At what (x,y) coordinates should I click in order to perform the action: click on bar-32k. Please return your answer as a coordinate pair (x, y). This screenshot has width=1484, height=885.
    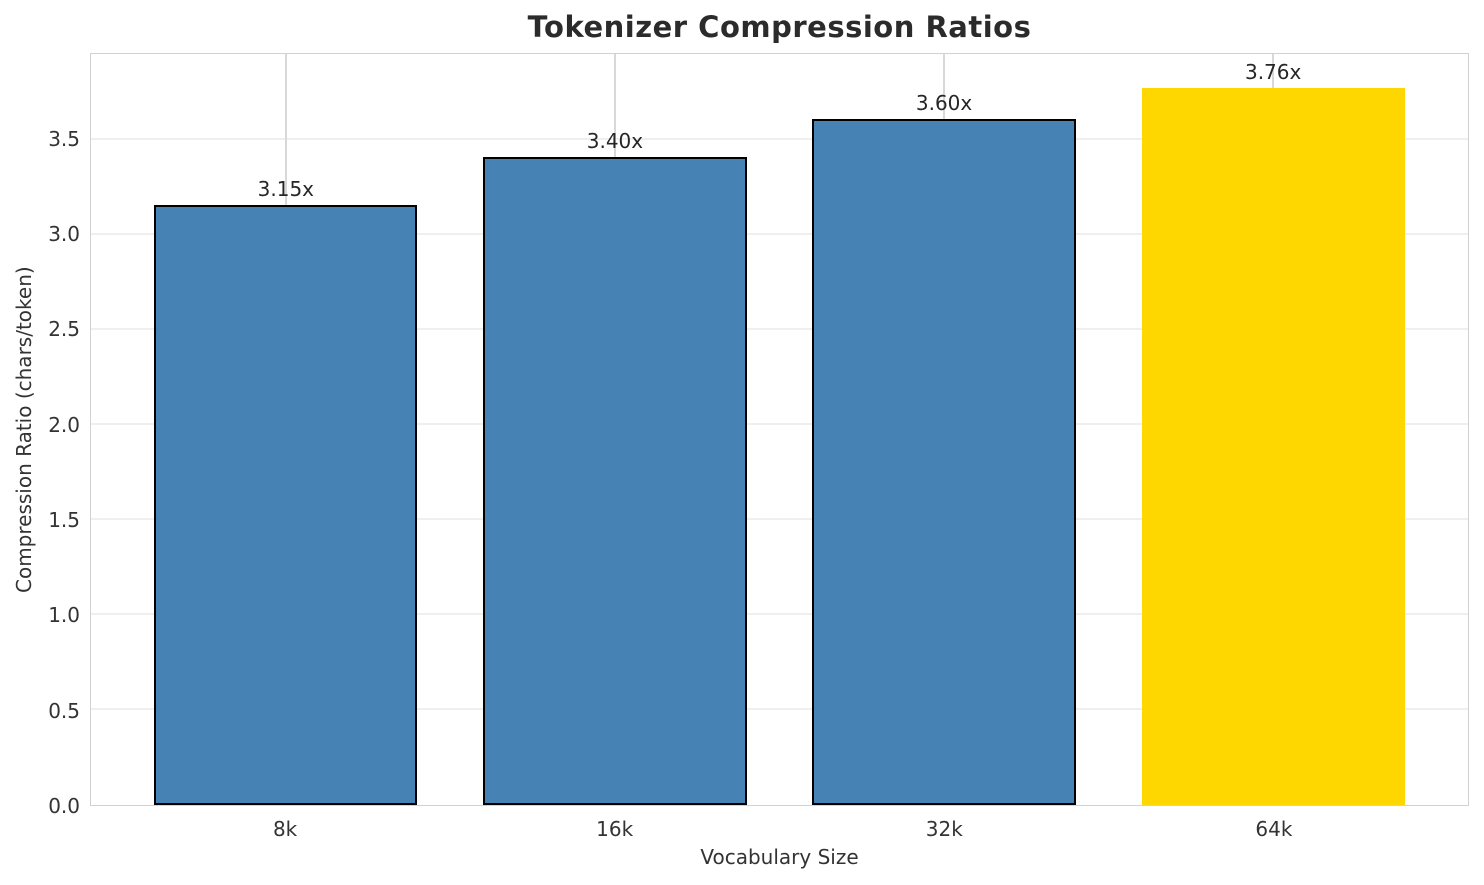
    Looking at the image, I should click on (944, 461).